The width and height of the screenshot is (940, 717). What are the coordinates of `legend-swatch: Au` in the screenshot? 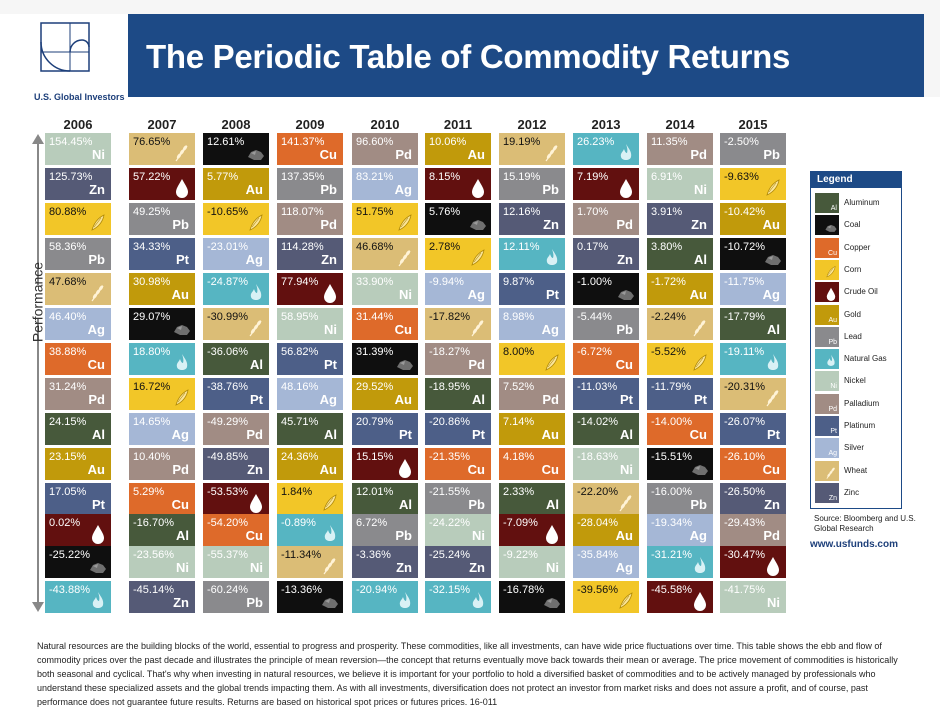 It's located at (827, 314).